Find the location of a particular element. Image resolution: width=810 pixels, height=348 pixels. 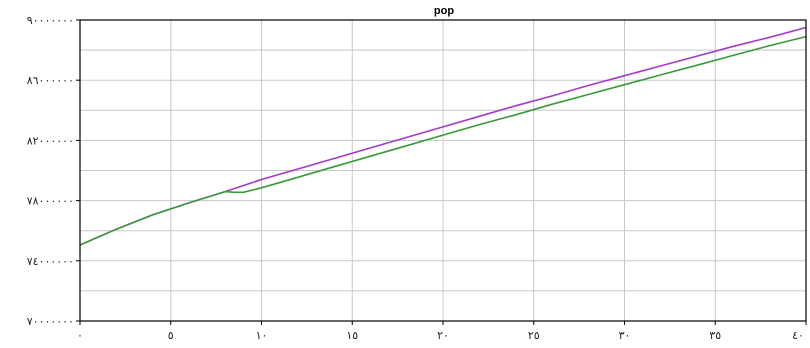

x-tick-label: ٣٥ is located at coordinates (715, 335).